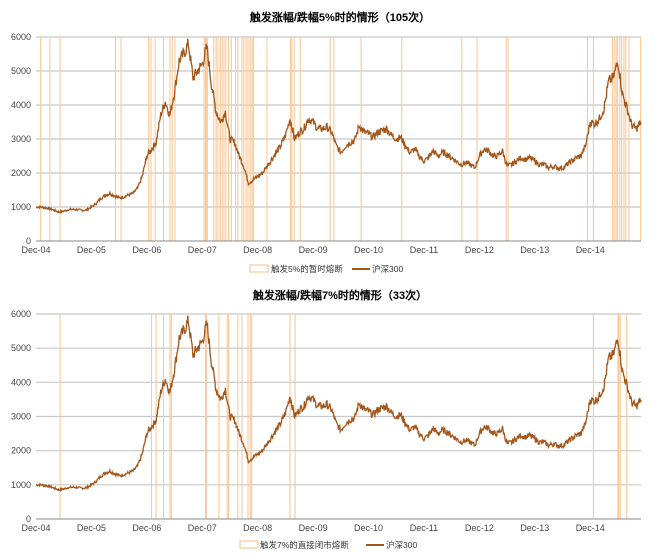  Describe the element at coordinates (304, 545) in the screenshot. I see `legend-label-events: 触发7%的直接闭市熔断` at that location.